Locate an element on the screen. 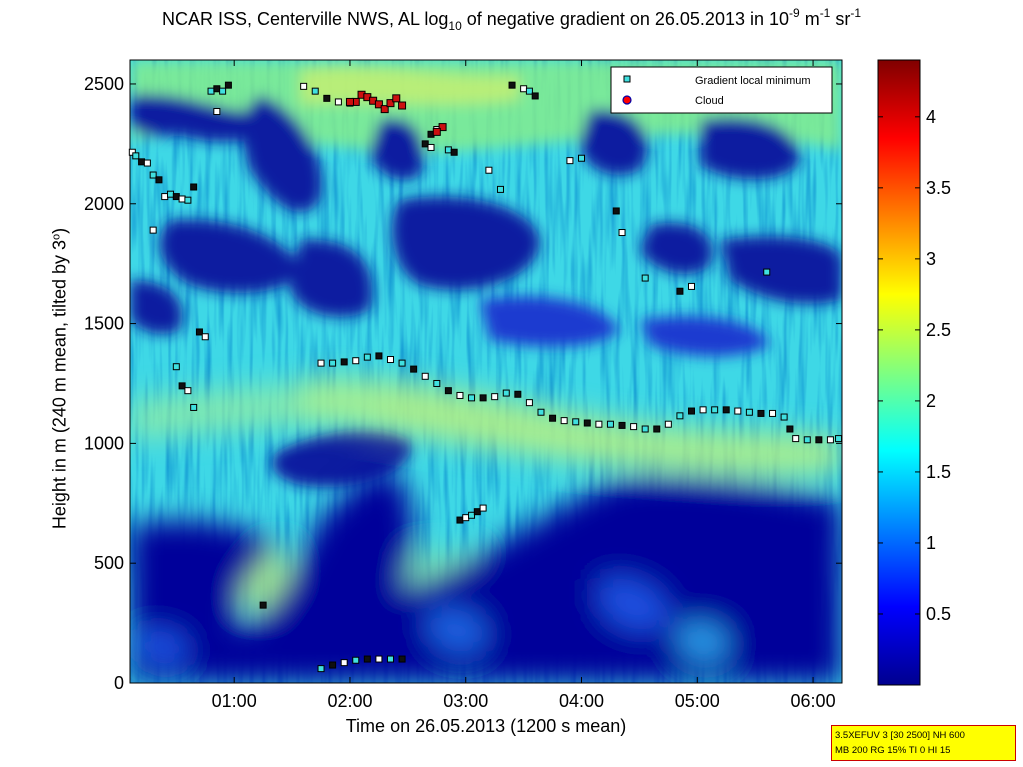 The height and width of the screenshot is (767, 1023). legend-box is located at coordinates (721, 90).